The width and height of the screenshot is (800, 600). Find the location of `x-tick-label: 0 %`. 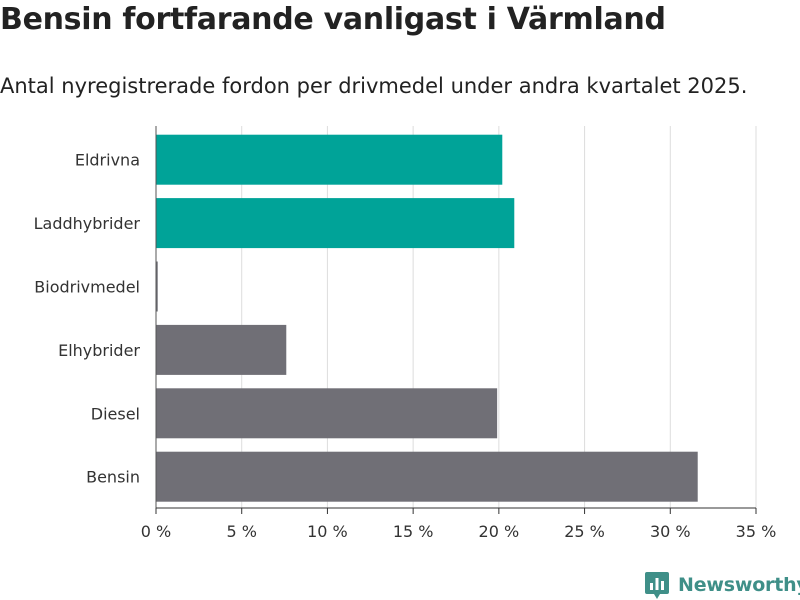

x-tick-label: 0 % is located at coordinates (156, 531).